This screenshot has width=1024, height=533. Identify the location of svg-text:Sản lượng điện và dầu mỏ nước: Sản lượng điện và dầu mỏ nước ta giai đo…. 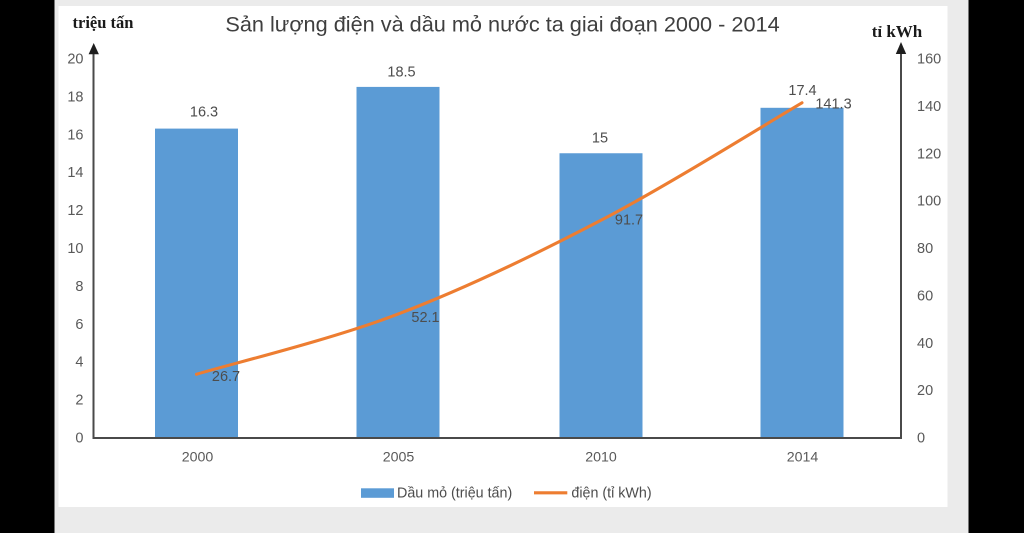
(502, 24).